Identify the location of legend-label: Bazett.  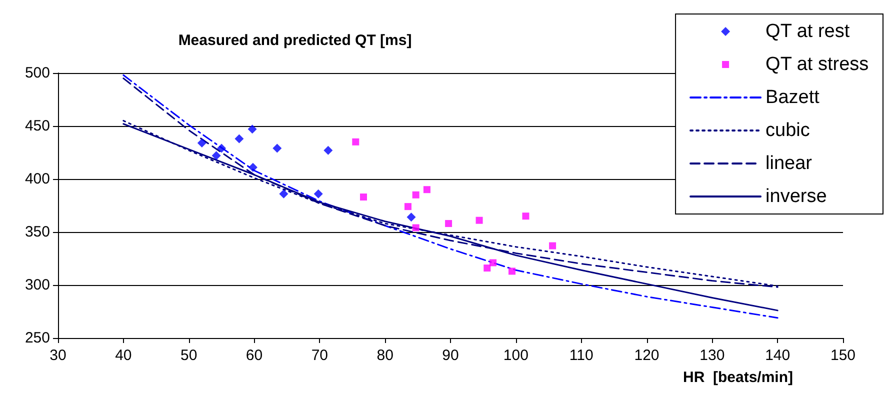
(793, 97).